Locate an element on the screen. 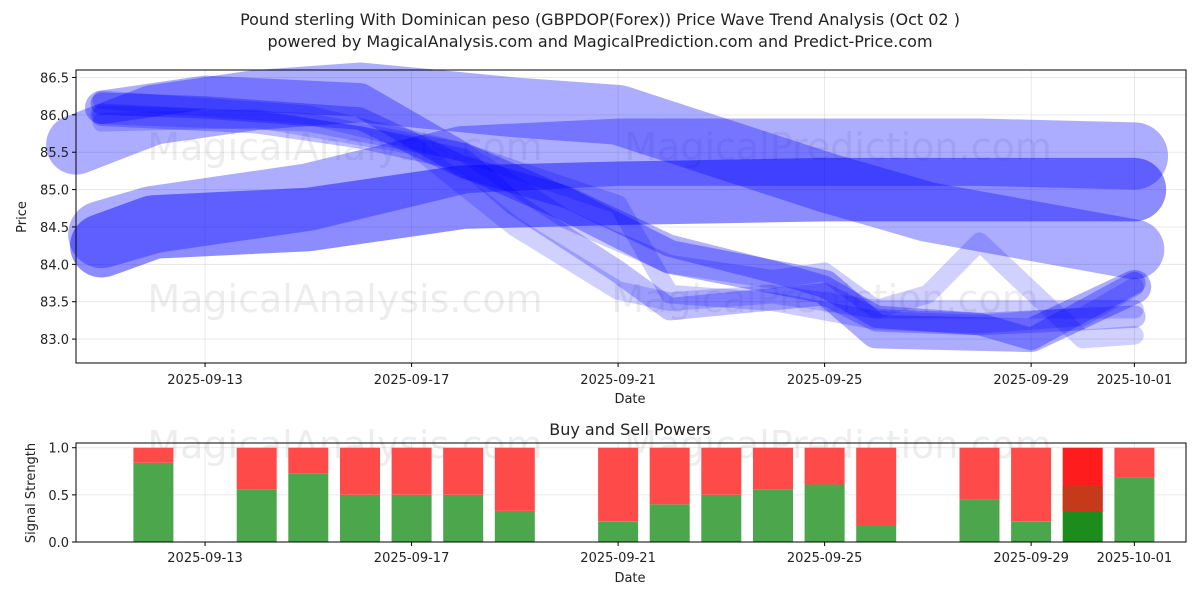 The image size is (1200, 600). watermark-analysis-top: MagicalAnalysis.com is located at coordinates (344, 147).